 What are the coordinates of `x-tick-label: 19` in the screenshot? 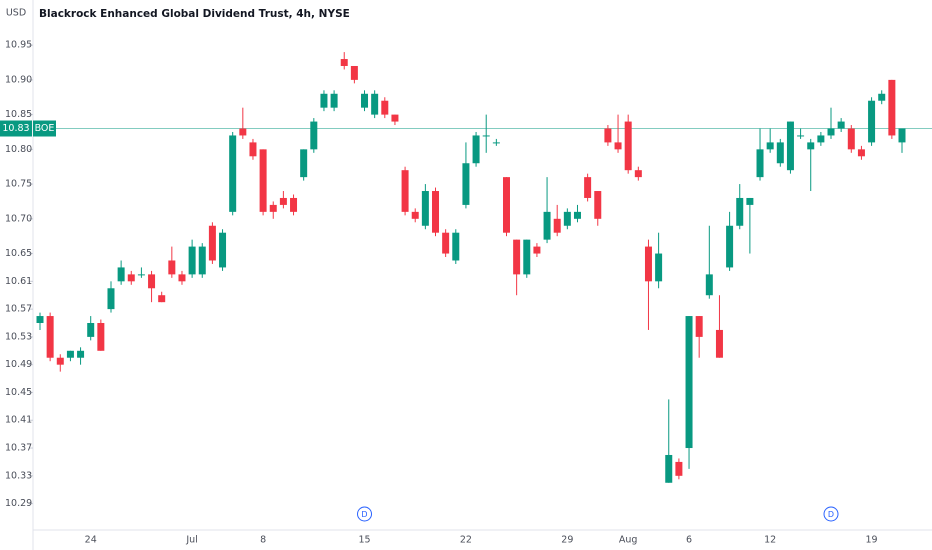 It's located at (872, 540).